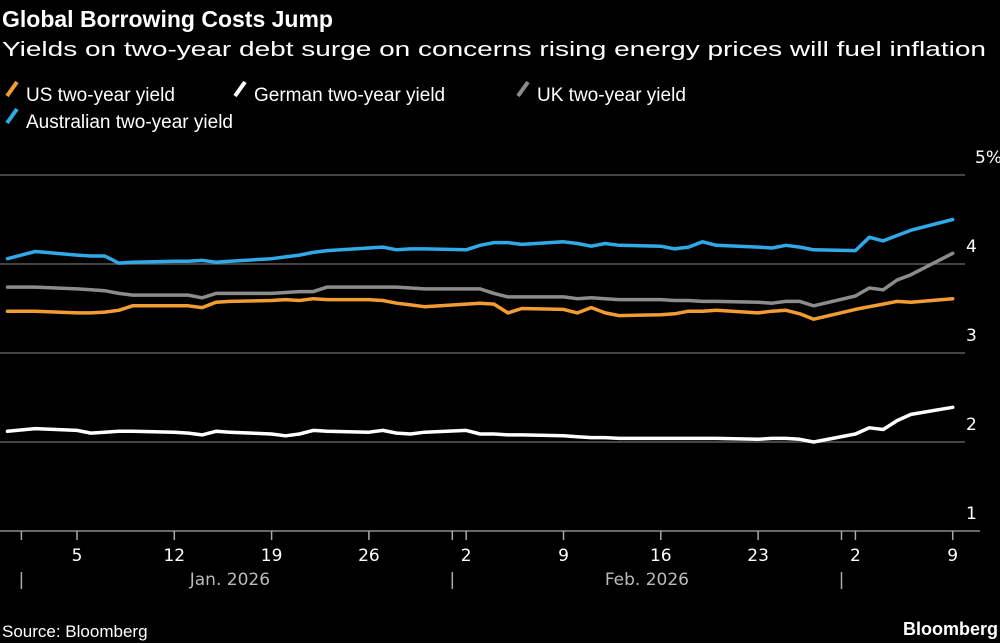 The image size is (1000, 643). What do you see at coordinates (272, 556) in the screenshot?
I see `x-tick-label: 19` at bounding box center [272, 556].